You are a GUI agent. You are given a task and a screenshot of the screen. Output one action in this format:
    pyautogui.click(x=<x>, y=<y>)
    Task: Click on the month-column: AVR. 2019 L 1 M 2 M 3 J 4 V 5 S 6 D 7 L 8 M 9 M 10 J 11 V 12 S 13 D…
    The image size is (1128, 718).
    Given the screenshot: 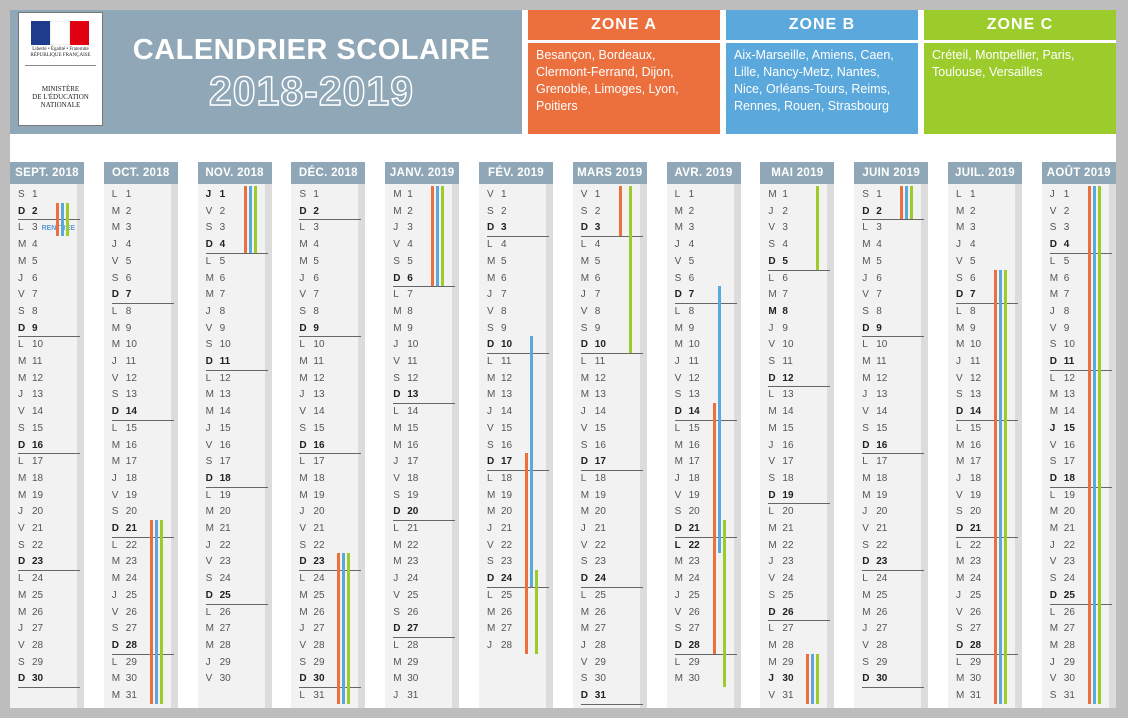 What is the action you would take?
    pyautogui.click(x=703, y=435)
    